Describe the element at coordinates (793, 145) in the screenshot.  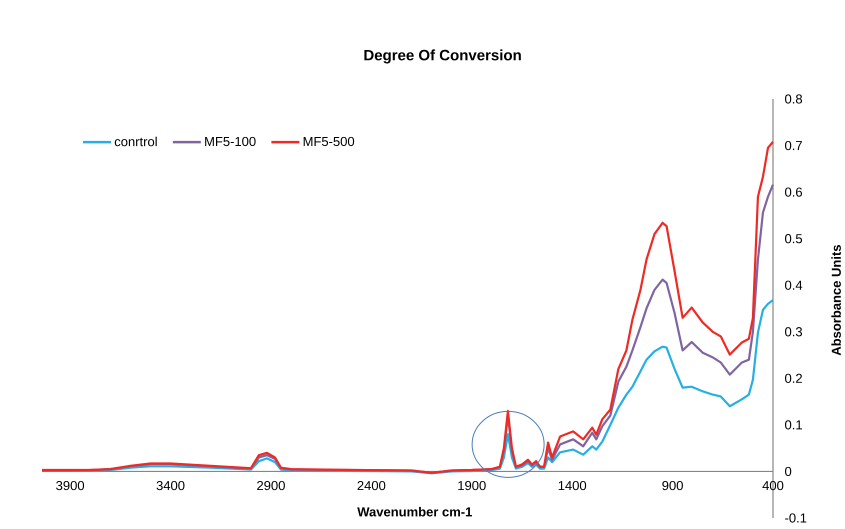
I see `y-tick-label: 0.7` at that location.